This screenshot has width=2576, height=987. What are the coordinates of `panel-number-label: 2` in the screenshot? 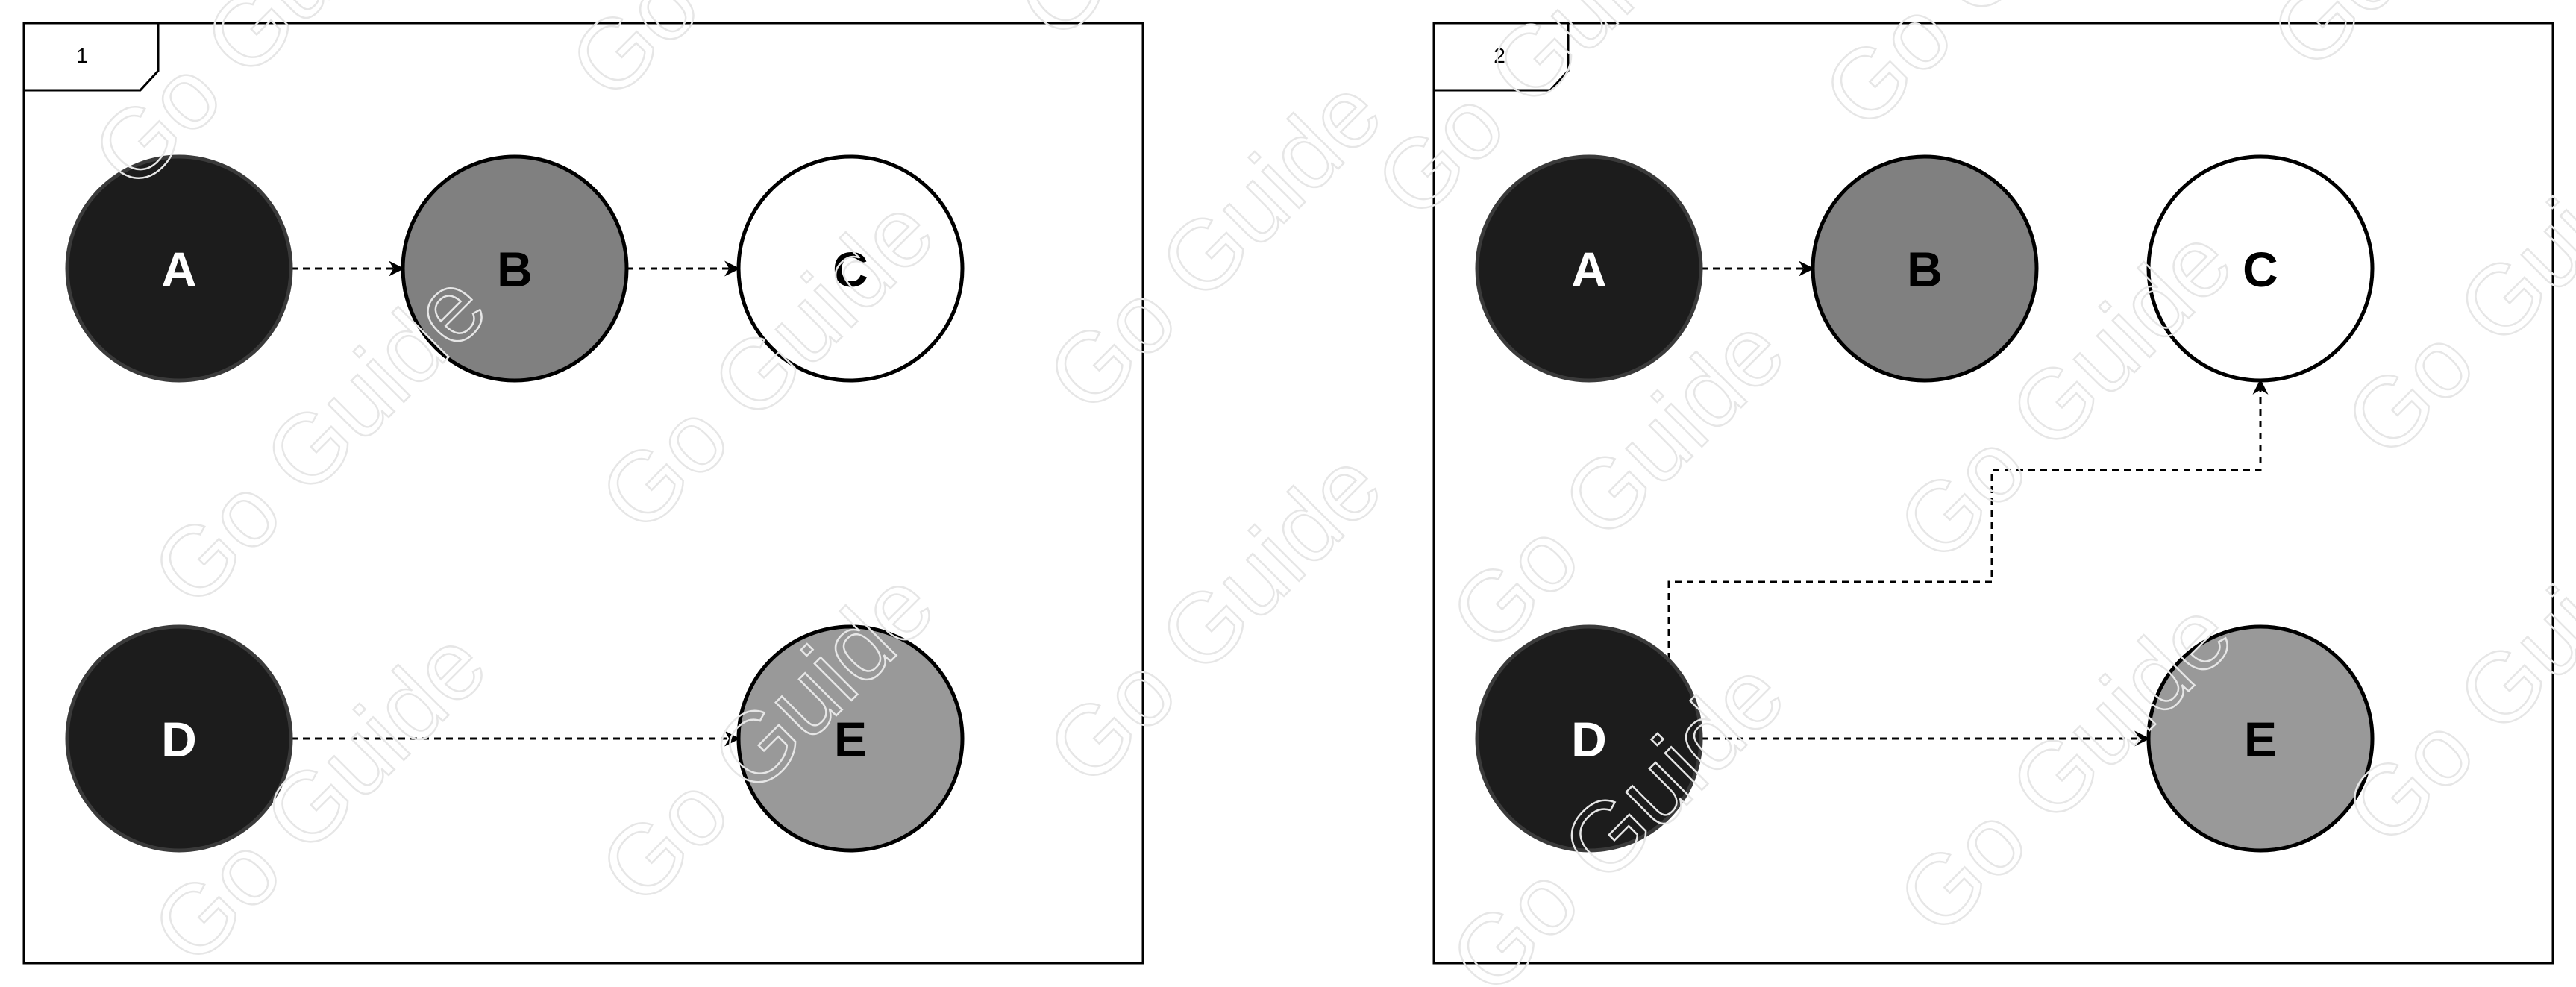 It's located at (1499, 55).